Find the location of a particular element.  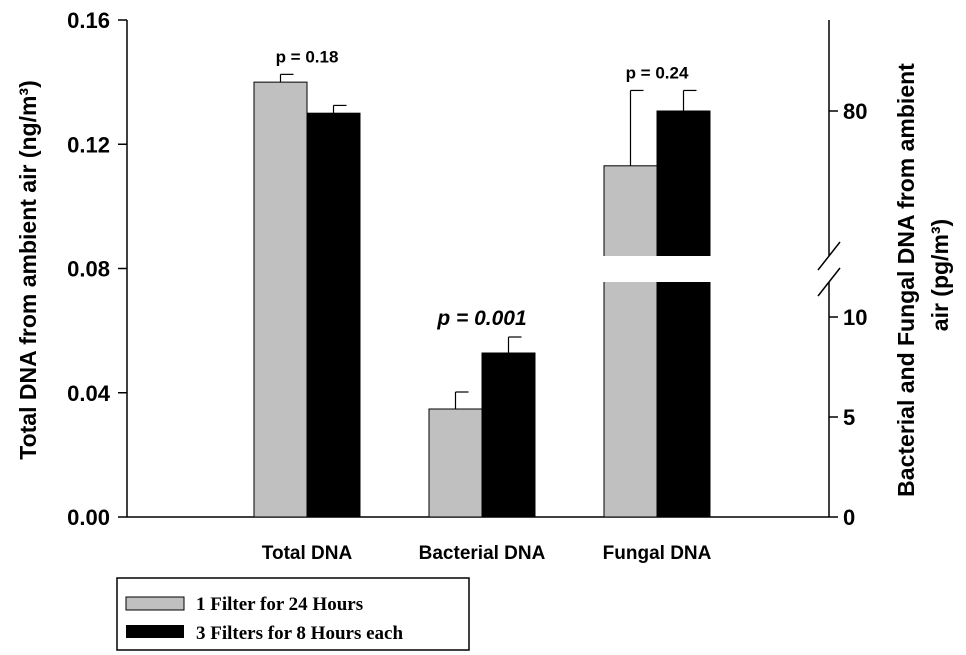

left-axis-label: Total DNA from ambient air (ng/m³) is located at coordinates (28, 270).